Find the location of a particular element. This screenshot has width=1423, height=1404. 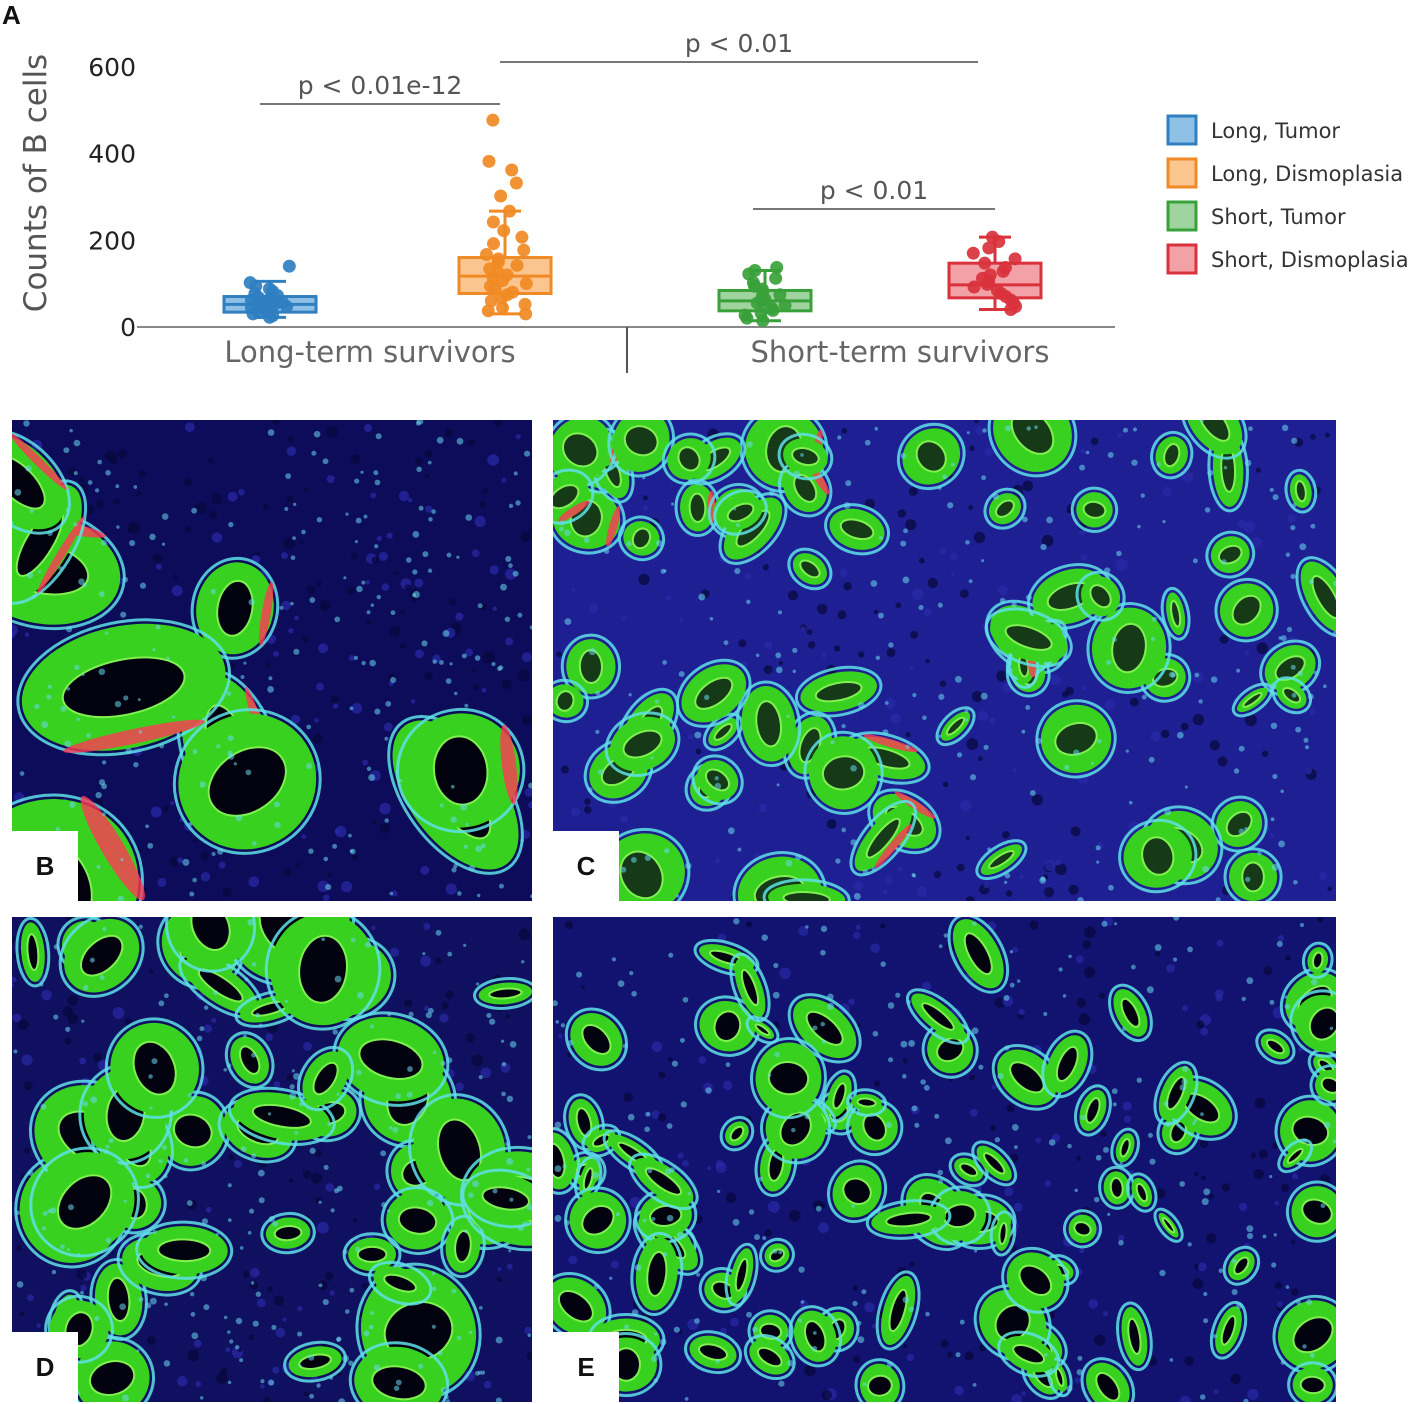

micrograph-d is located at coordinates (272, 1159).